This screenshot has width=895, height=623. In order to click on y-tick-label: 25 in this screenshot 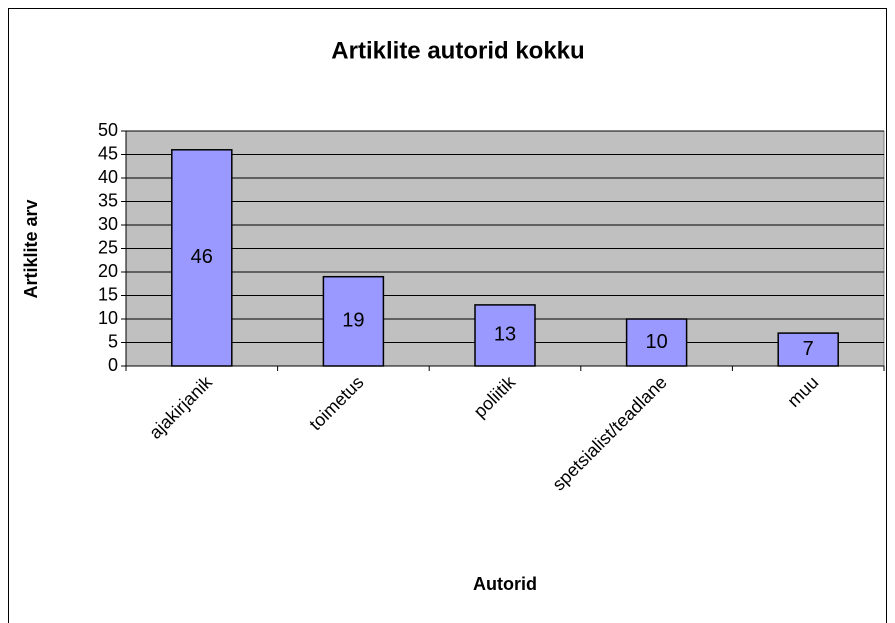, I will do `click(108, 247)`.